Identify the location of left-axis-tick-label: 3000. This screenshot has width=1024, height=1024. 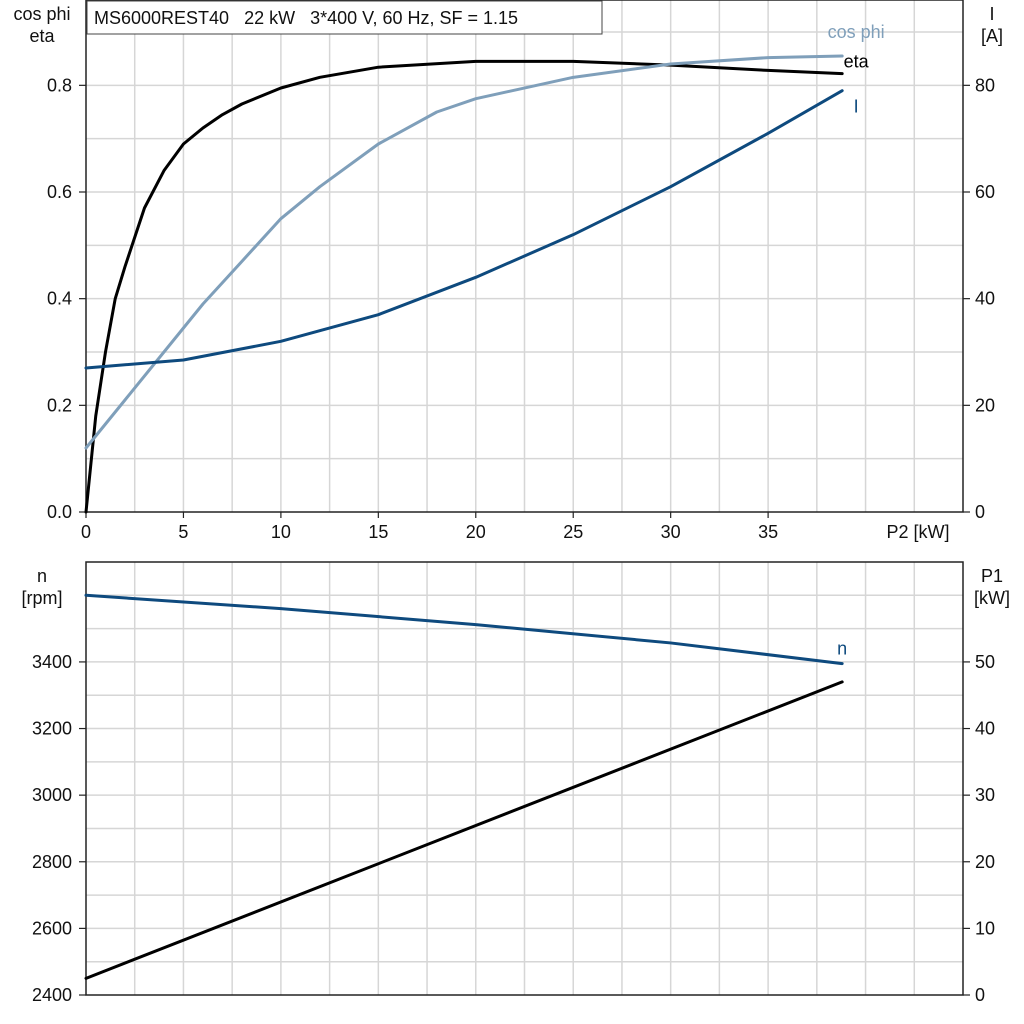
(52, 795).